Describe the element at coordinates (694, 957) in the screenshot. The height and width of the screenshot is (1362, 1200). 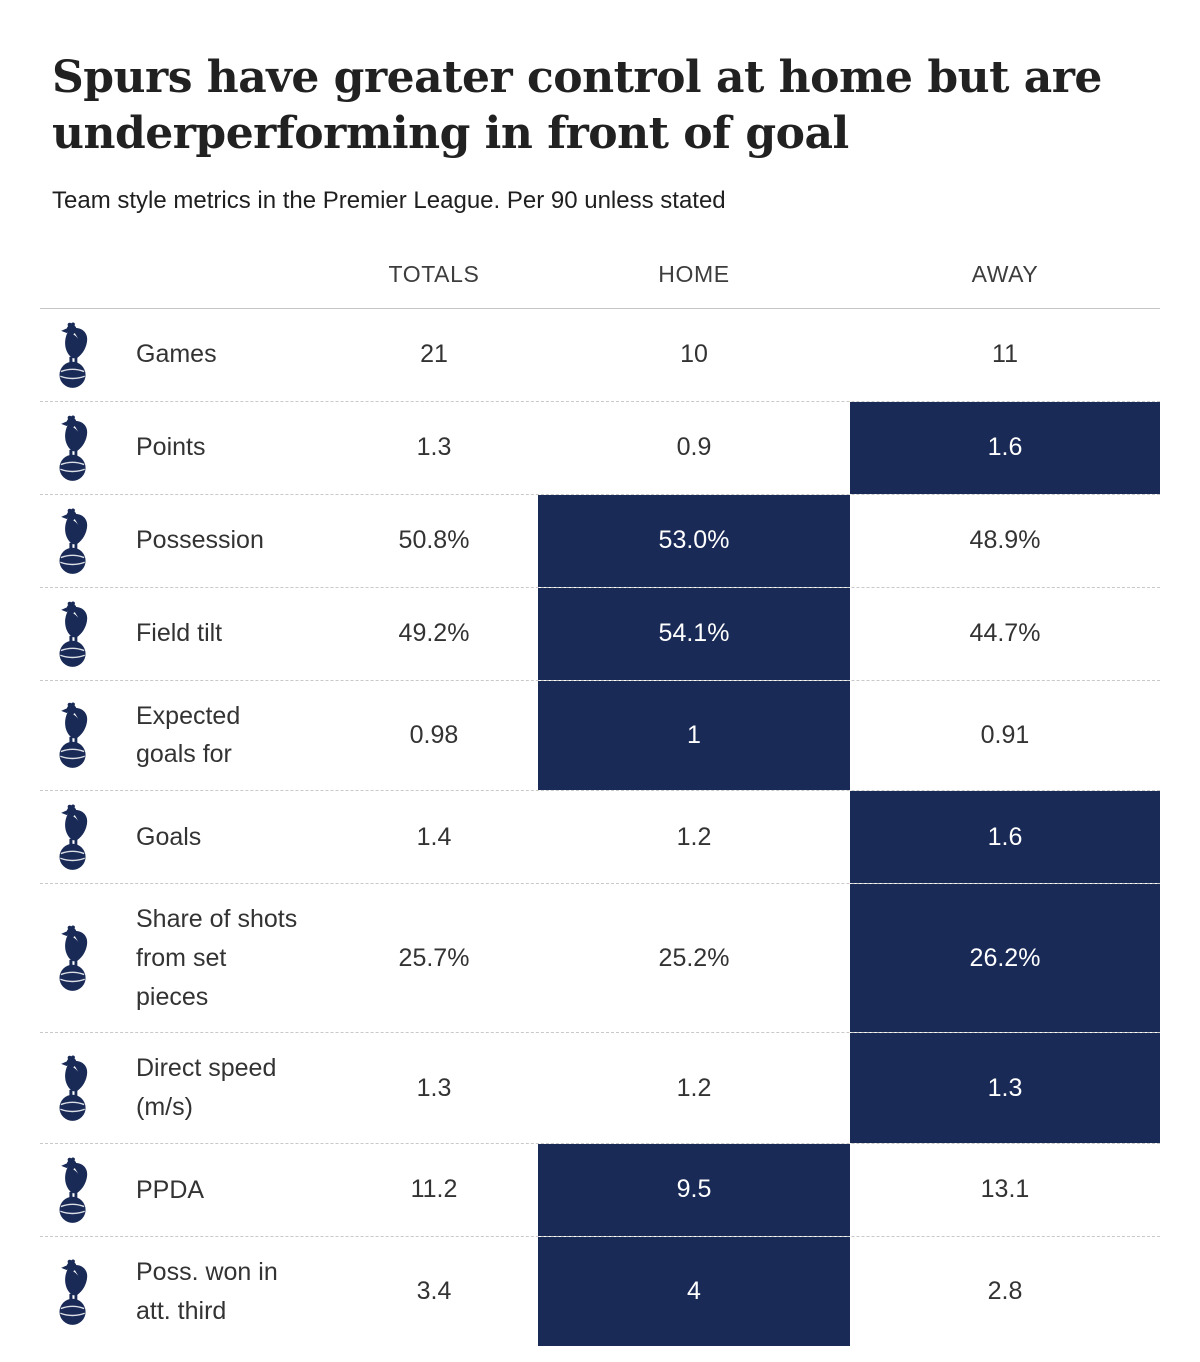
I see `home-value: 25.2%` at that location.